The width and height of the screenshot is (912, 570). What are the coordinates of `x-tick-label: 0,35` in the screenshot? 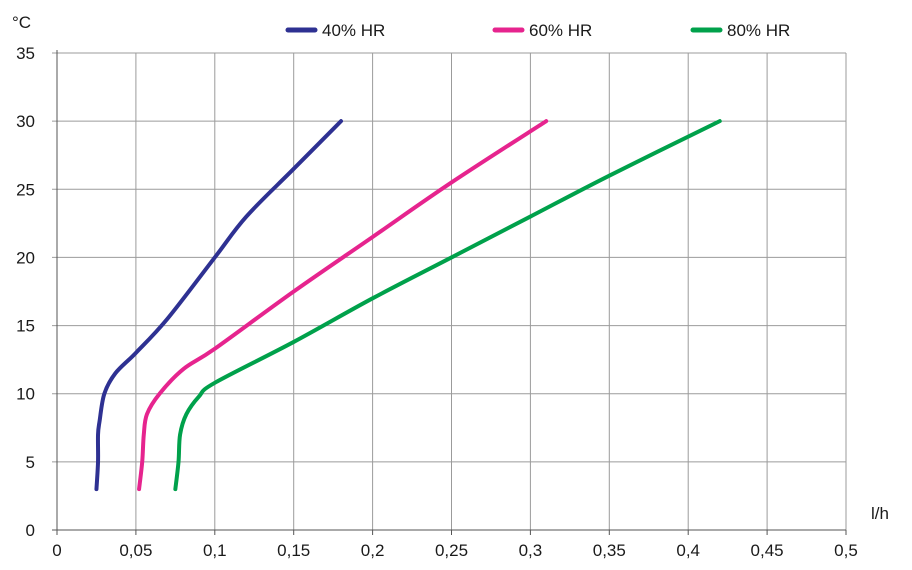 It's located at (609, 550).